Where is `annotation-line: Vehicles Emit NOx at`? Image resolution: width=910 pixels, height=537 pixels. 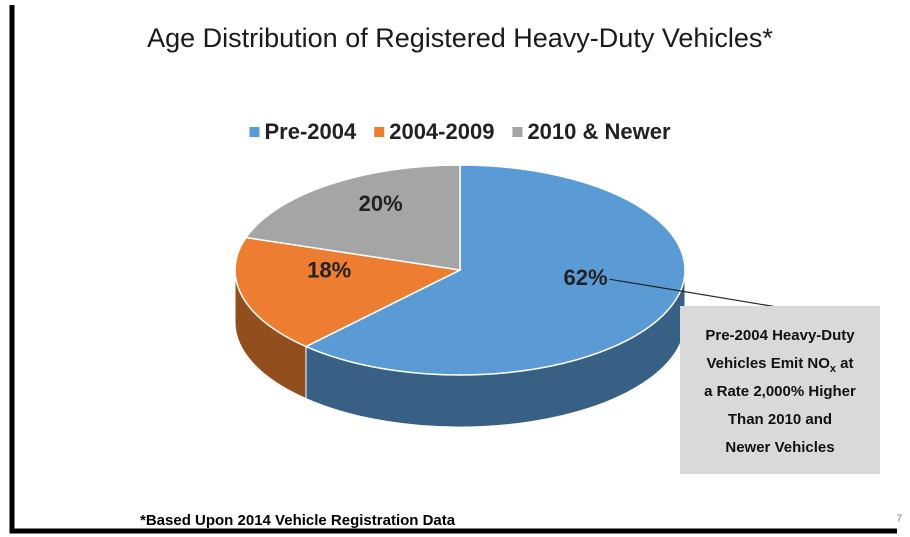
annotation-line: Vehicles Emit NOx at is located at coordinates (779, 365).